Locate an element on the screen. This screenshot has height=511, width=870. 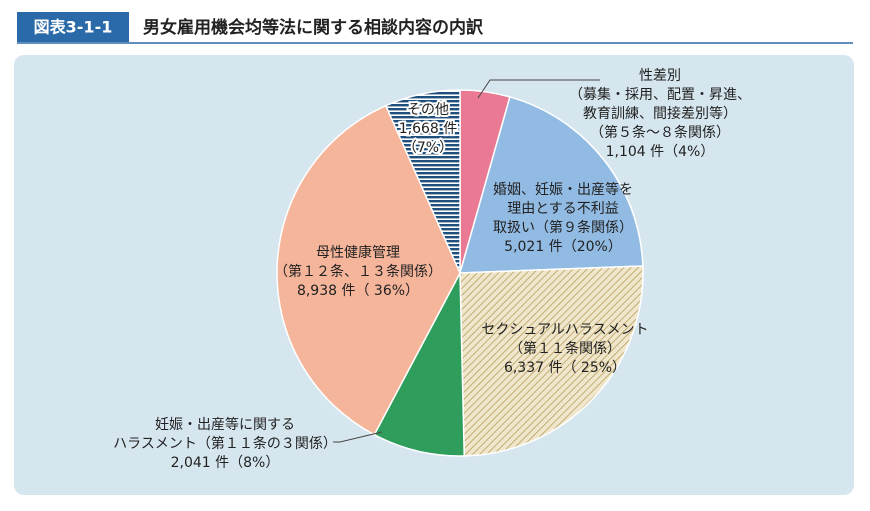
category-label: （第１２条、１３条関係） is located at coordinates (358, 271).